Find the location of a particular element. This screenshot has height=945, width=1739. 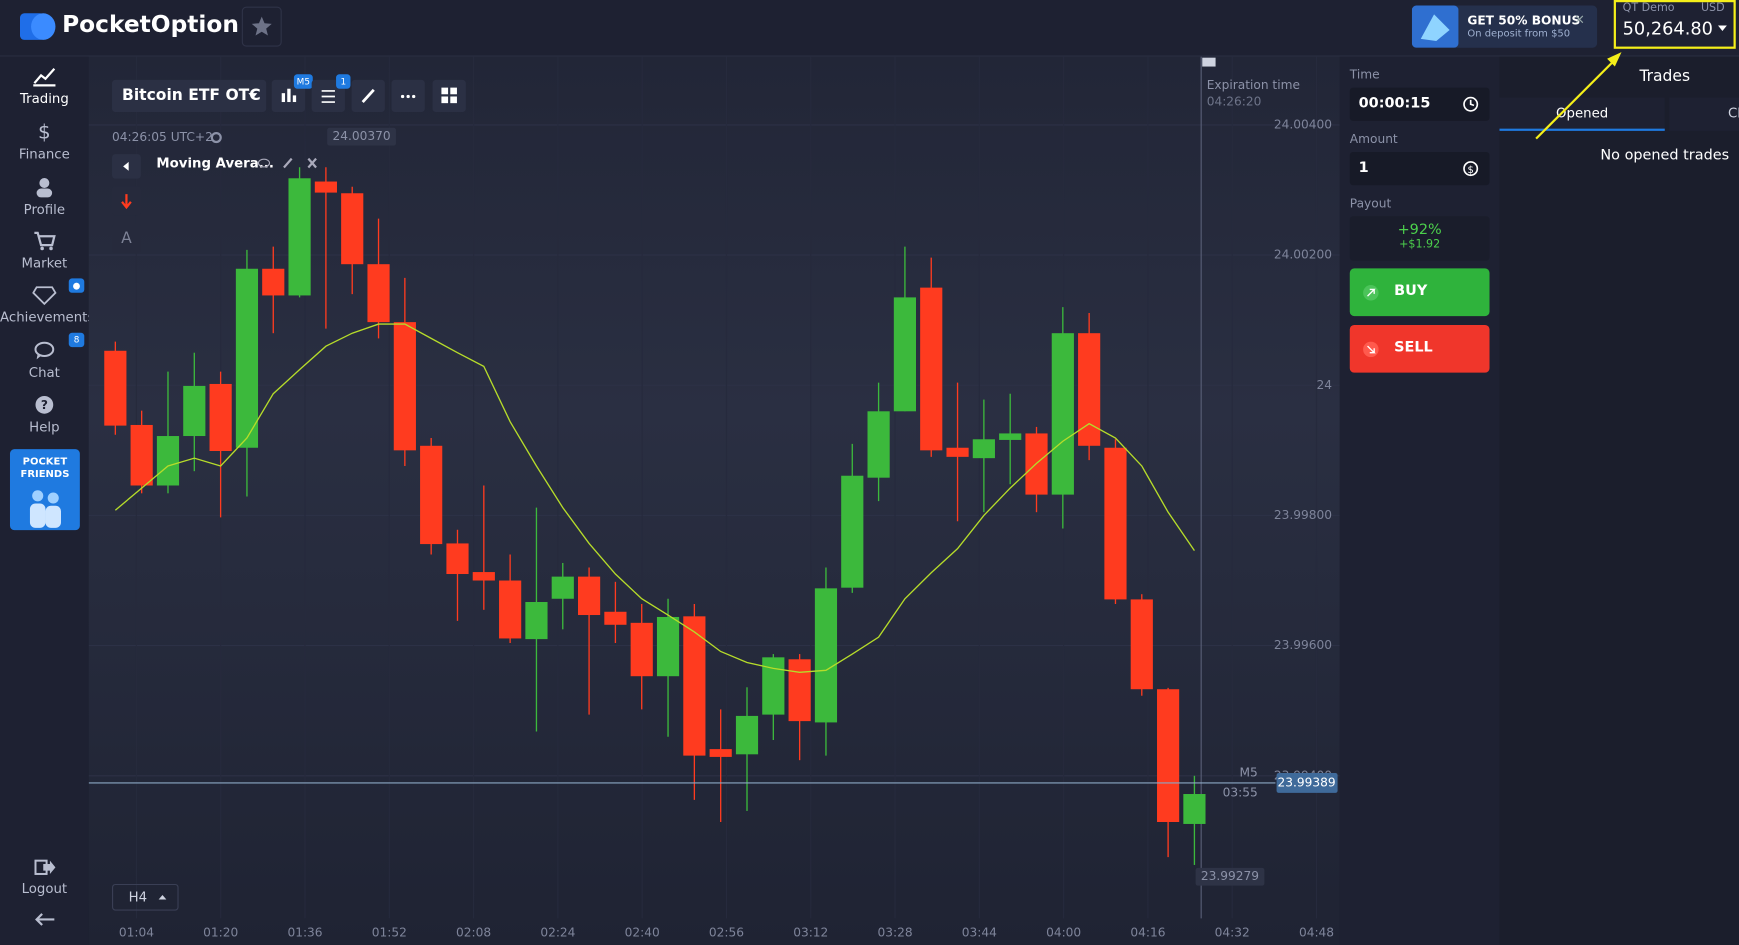

x-tick-label: 04:32 is located at coordinates (1232, 932).